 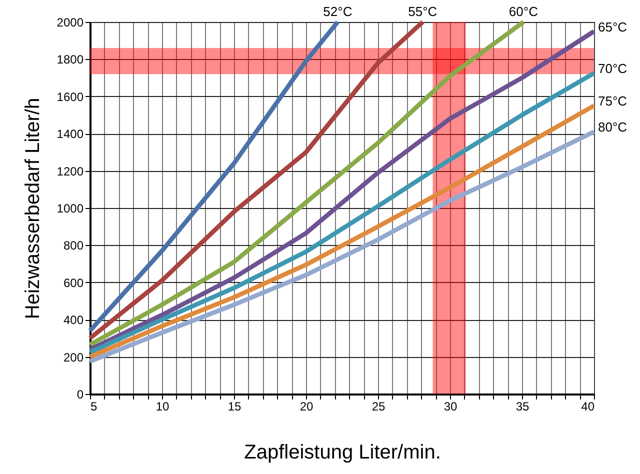 I want to click on y-tick-label: 400, so click(x=73, y=320).